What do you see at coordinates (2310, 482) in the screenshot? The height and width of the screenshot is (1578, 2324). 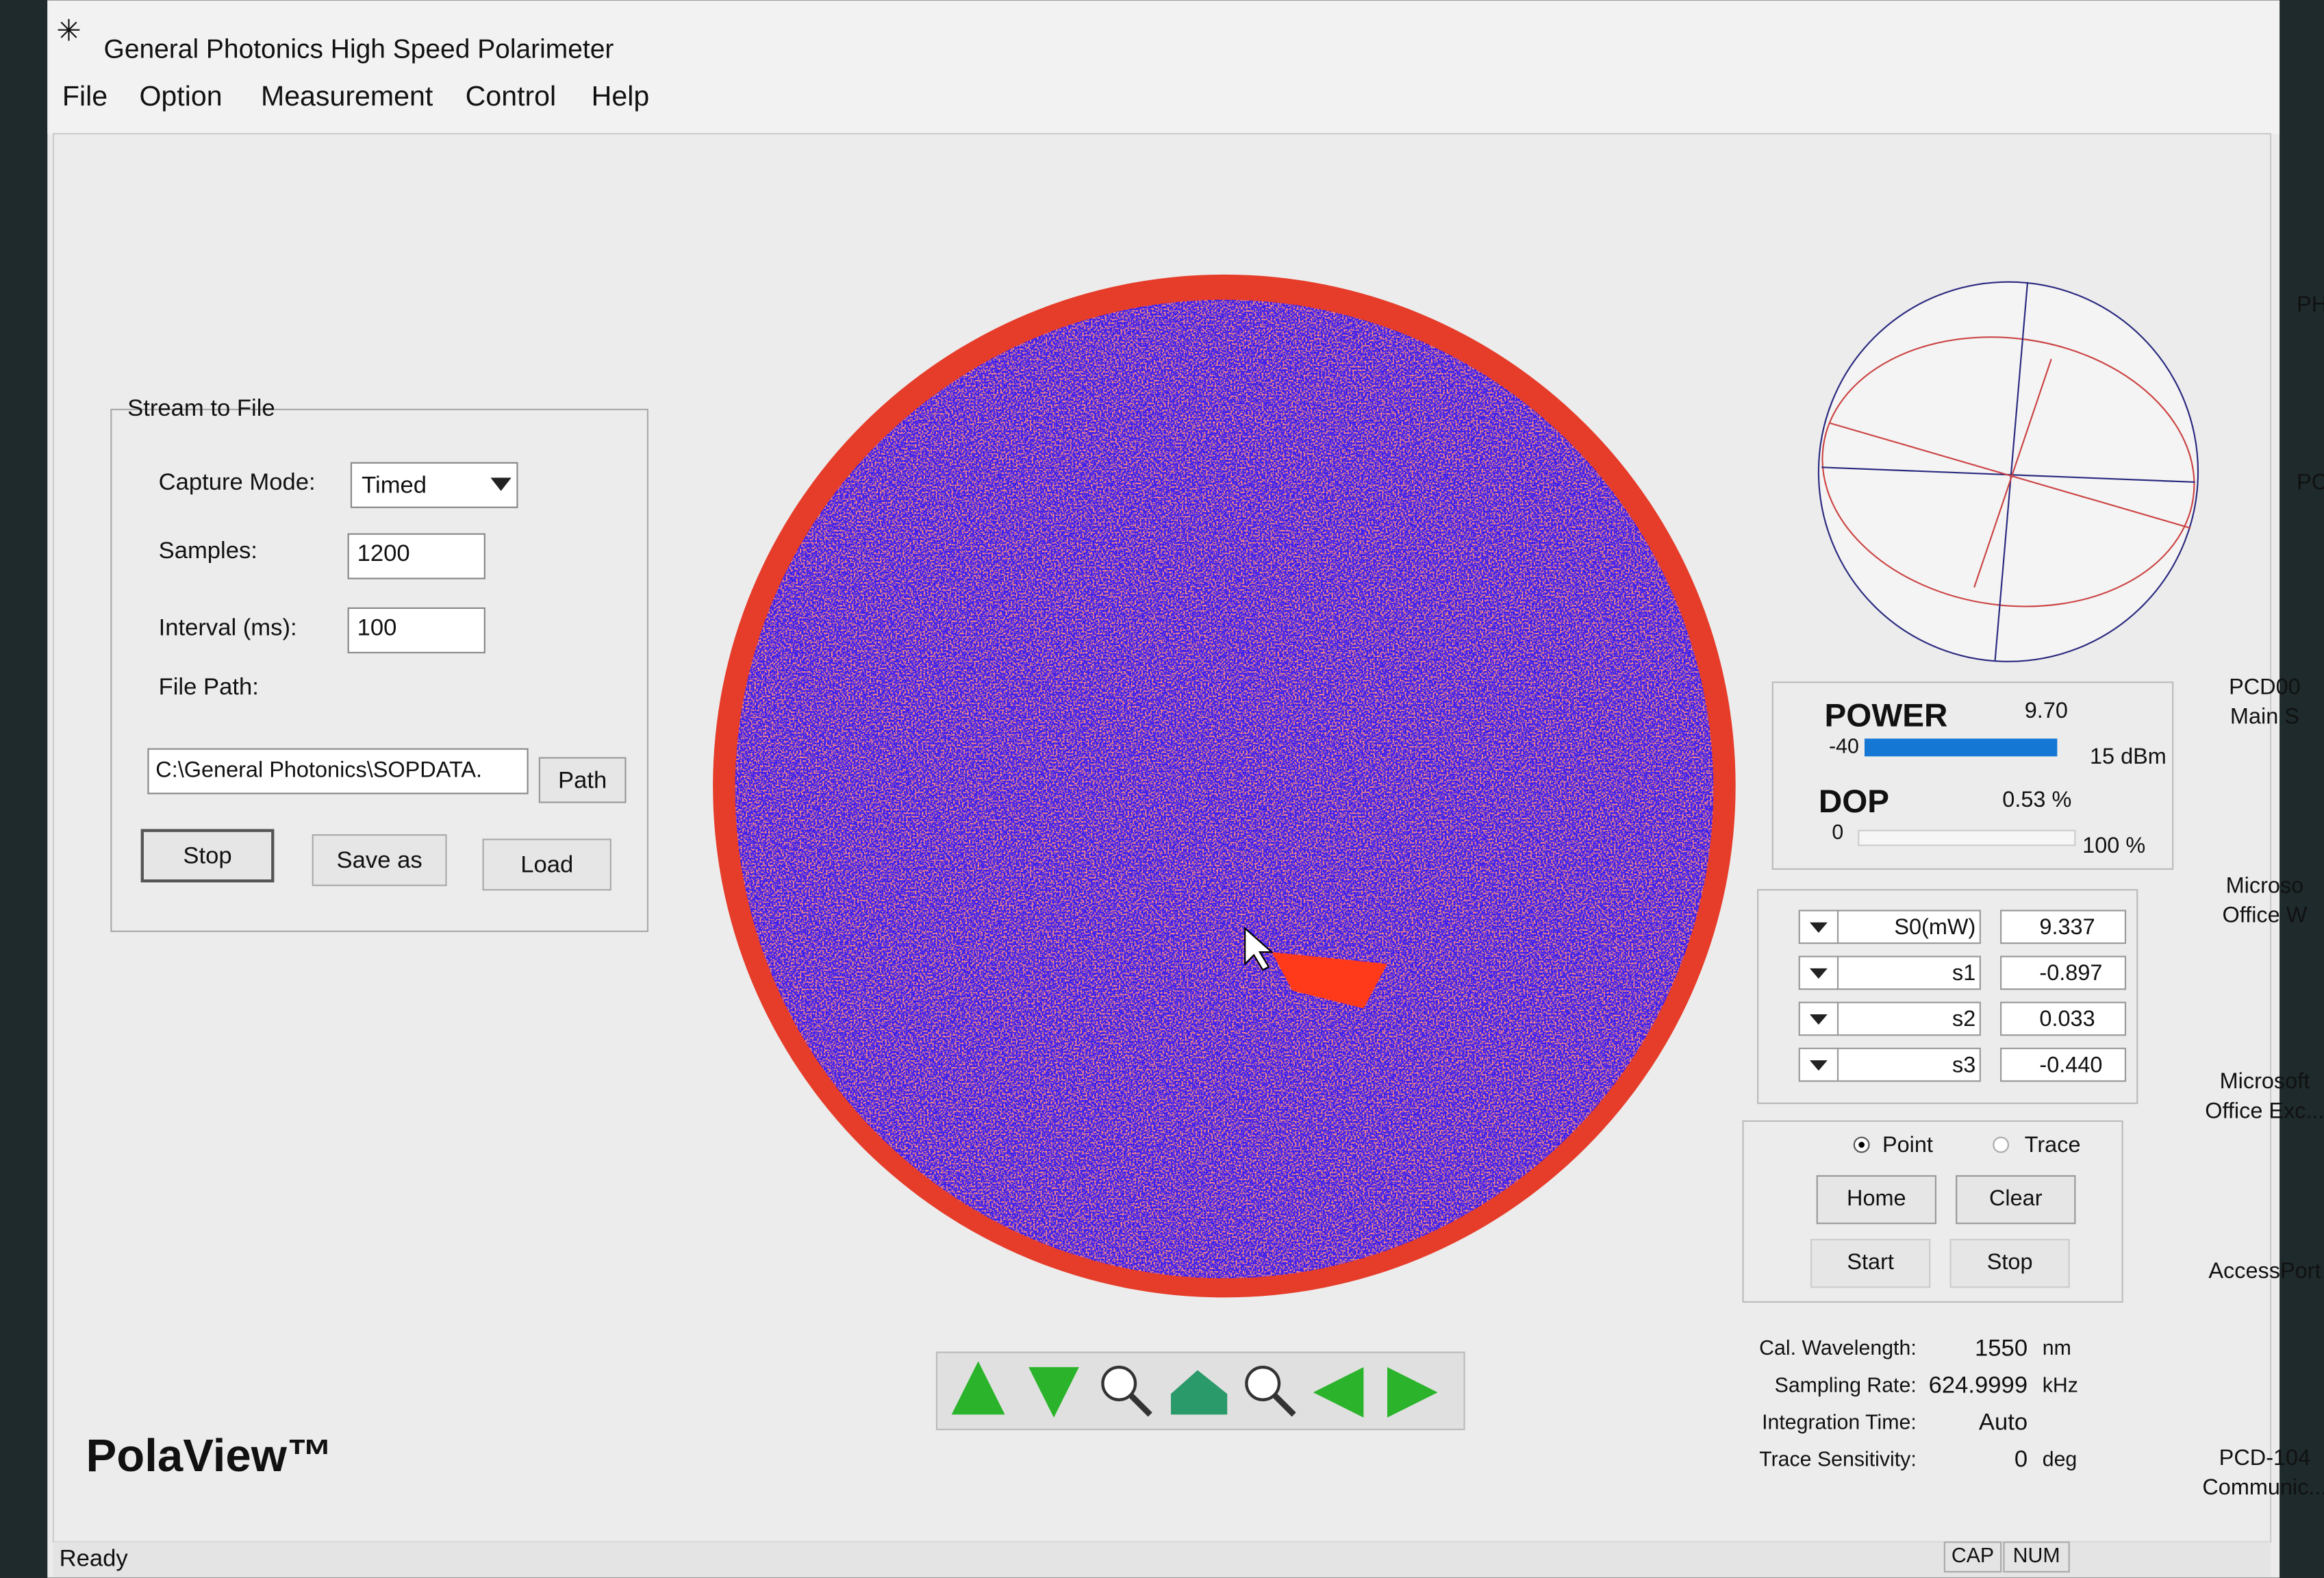 I see `desktop-icon-label: PC` at bounding box center [2310, 482].